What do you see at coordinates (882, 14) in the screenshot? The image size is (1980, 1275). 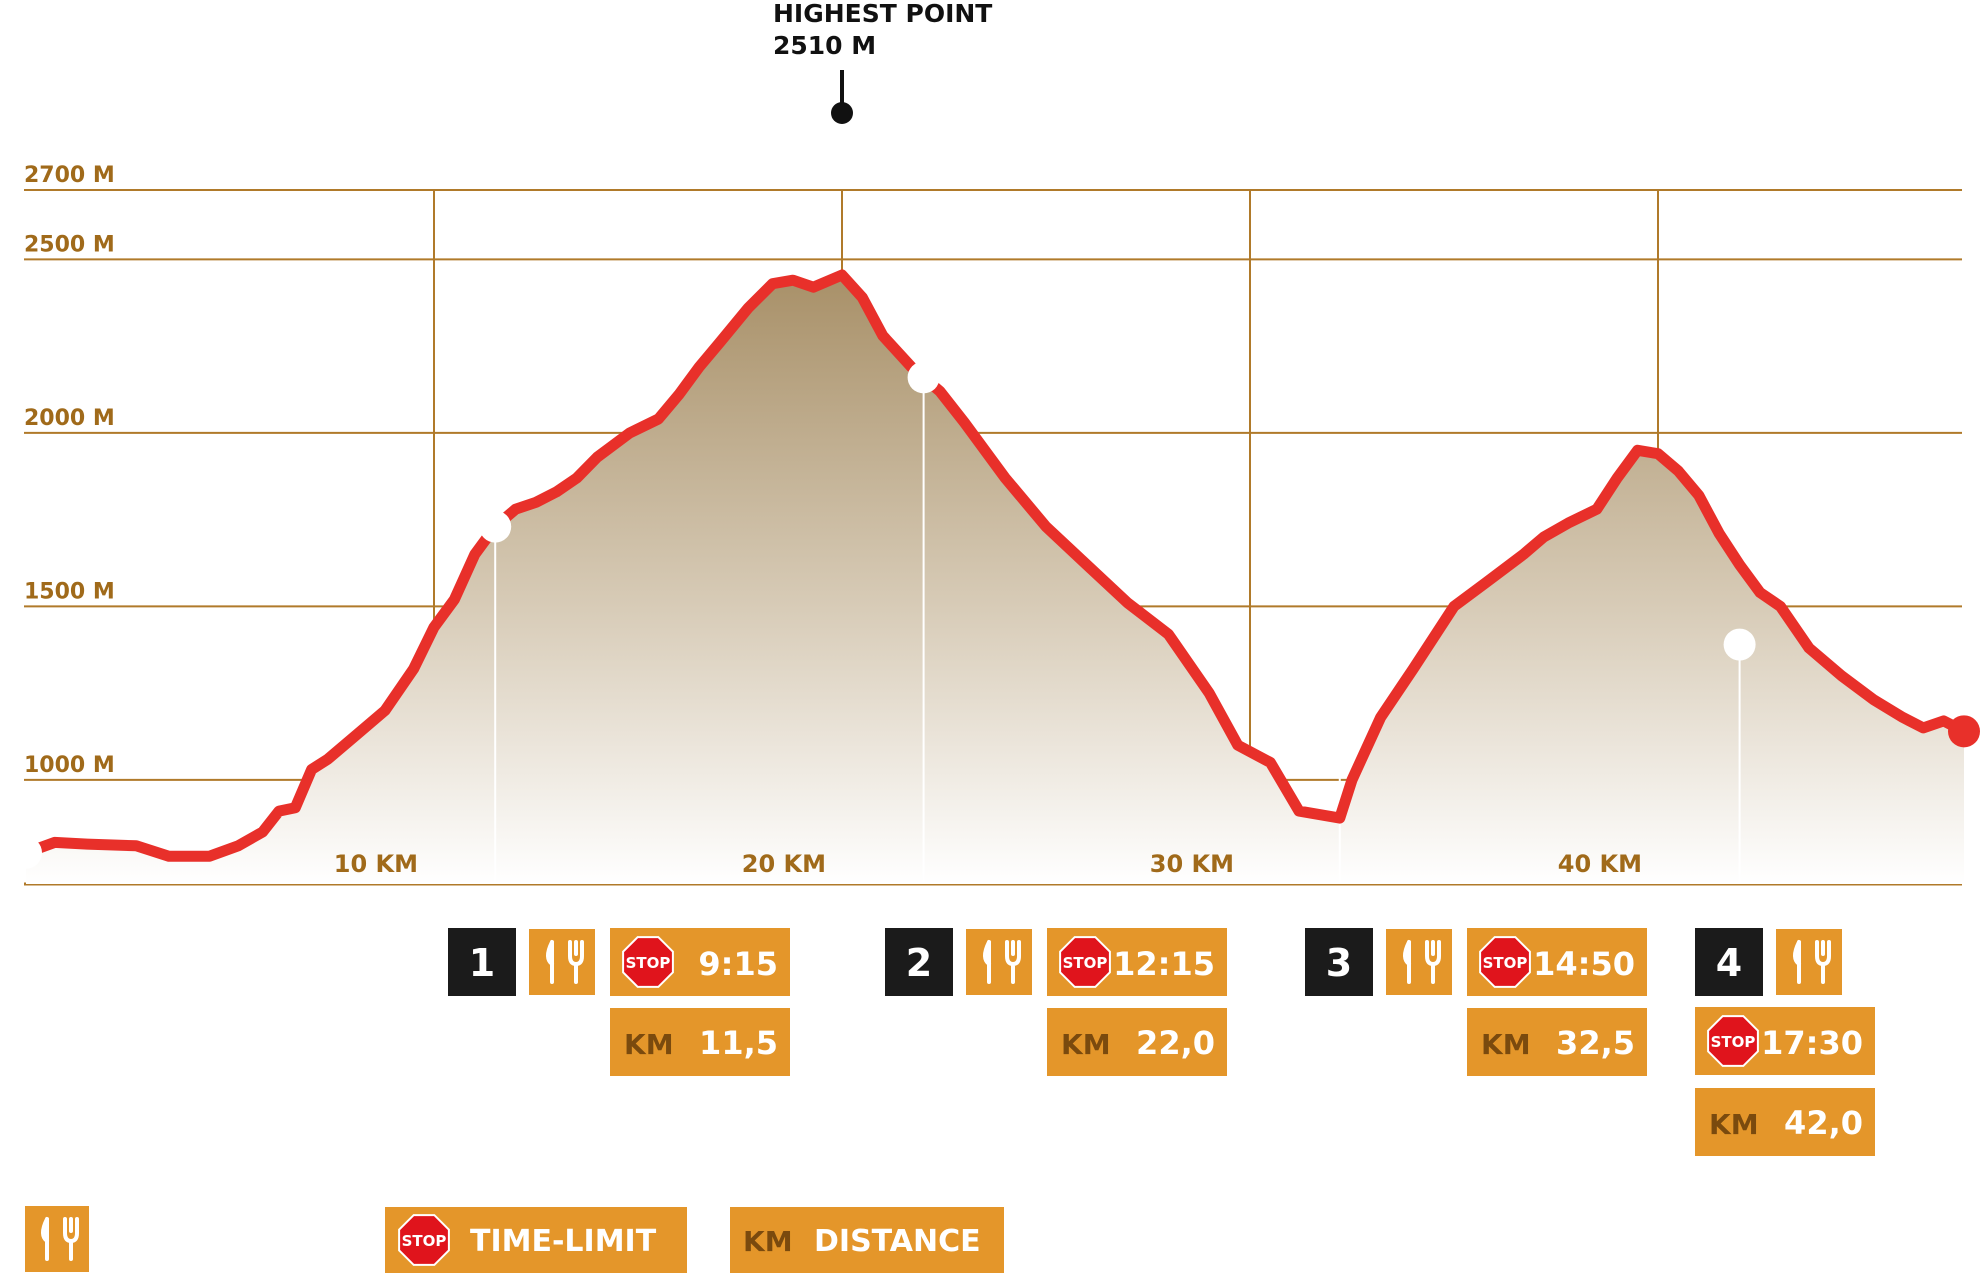 I see `highest-point-label: HIGHEST POINT` at bounding box center [882, 14].